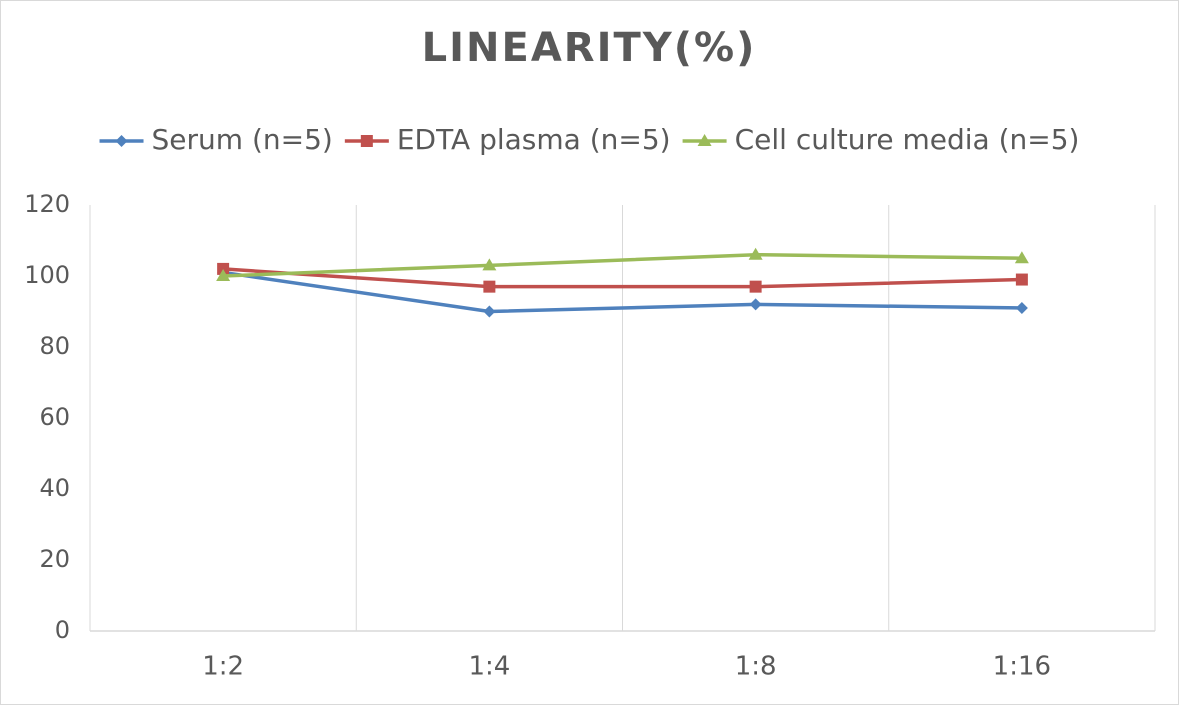 This screenshot has width=1179, height=705. Describe the element at coordinates (907, 139) in the screenshot. I see `legend-label: Cell culture media (n=5)` at that location.